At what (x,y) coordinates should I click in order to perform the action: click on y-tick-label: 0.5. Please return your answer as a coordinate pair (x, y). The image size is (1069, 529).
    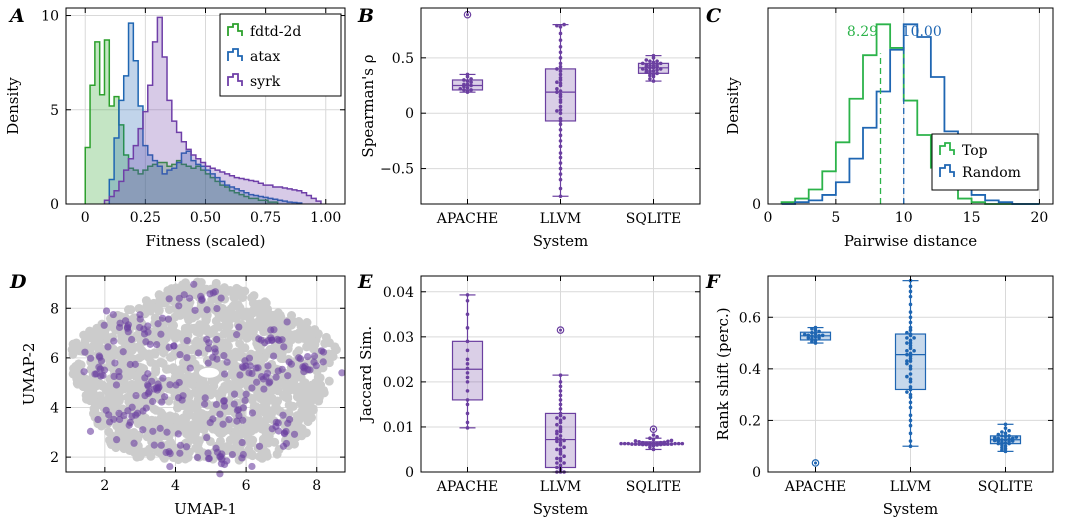
    Looking at the image, I should click on (403, 59).